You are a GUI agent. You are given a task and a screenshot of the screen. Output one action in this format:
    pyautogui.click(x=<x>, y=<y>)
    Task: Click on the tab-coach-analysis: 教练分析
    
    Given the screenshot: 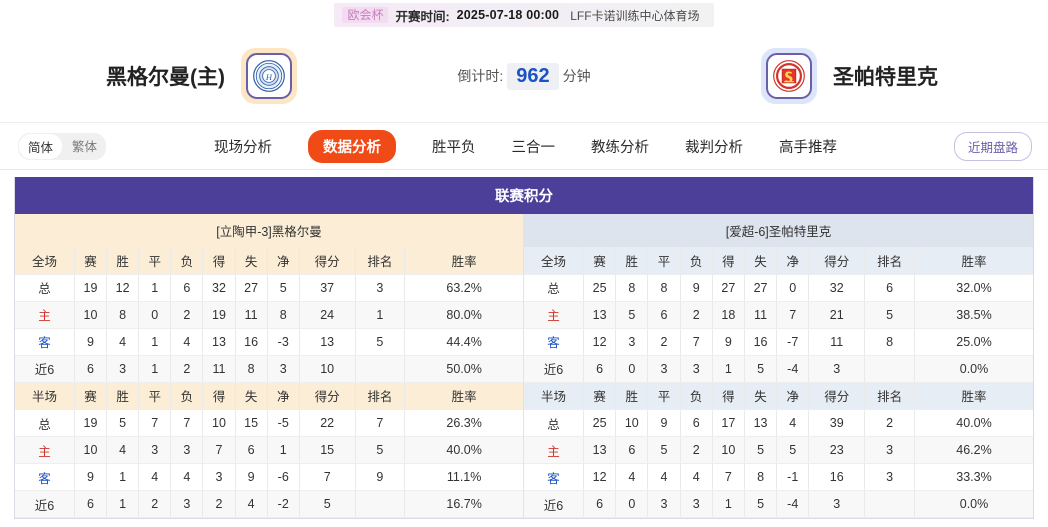 What is the action you would take?
    pyautogui.click(x=620, y=147)
    